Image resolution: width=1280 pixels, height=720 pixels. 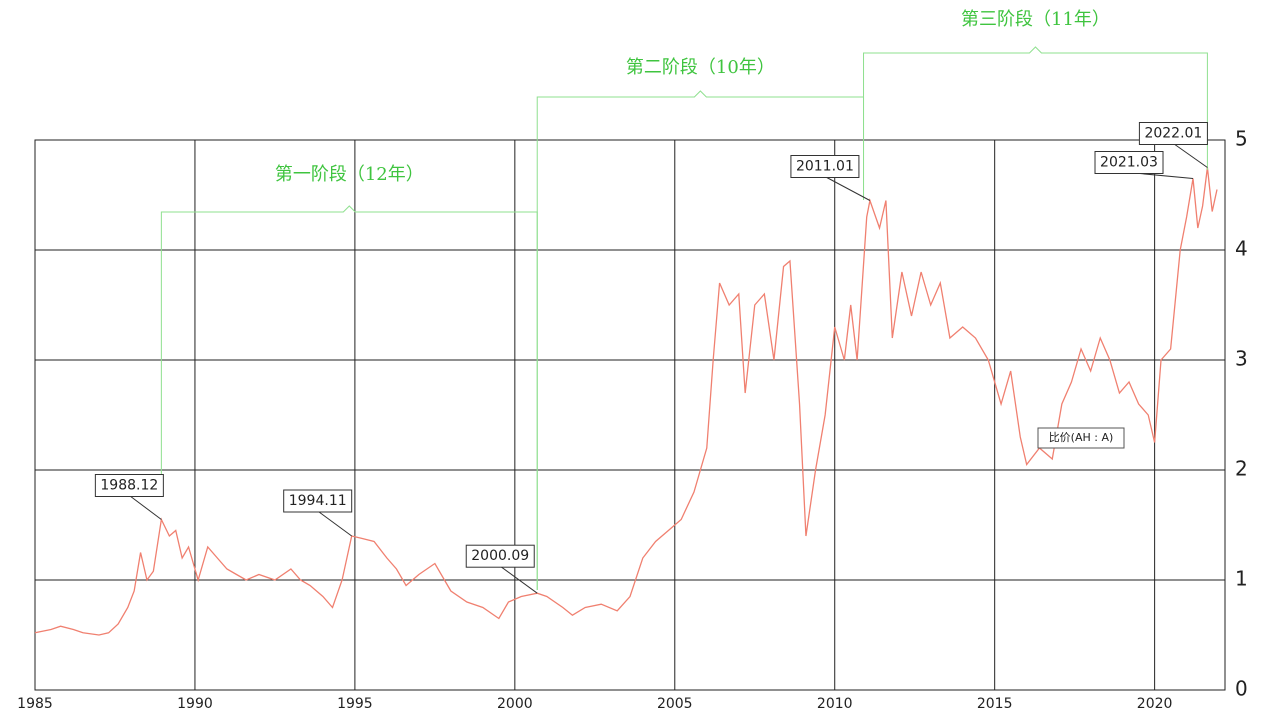 What do you see at coordinates (195, 704) in the screenshot?
I see `x-tick-label: 1990` at bounding box center [195, 704].